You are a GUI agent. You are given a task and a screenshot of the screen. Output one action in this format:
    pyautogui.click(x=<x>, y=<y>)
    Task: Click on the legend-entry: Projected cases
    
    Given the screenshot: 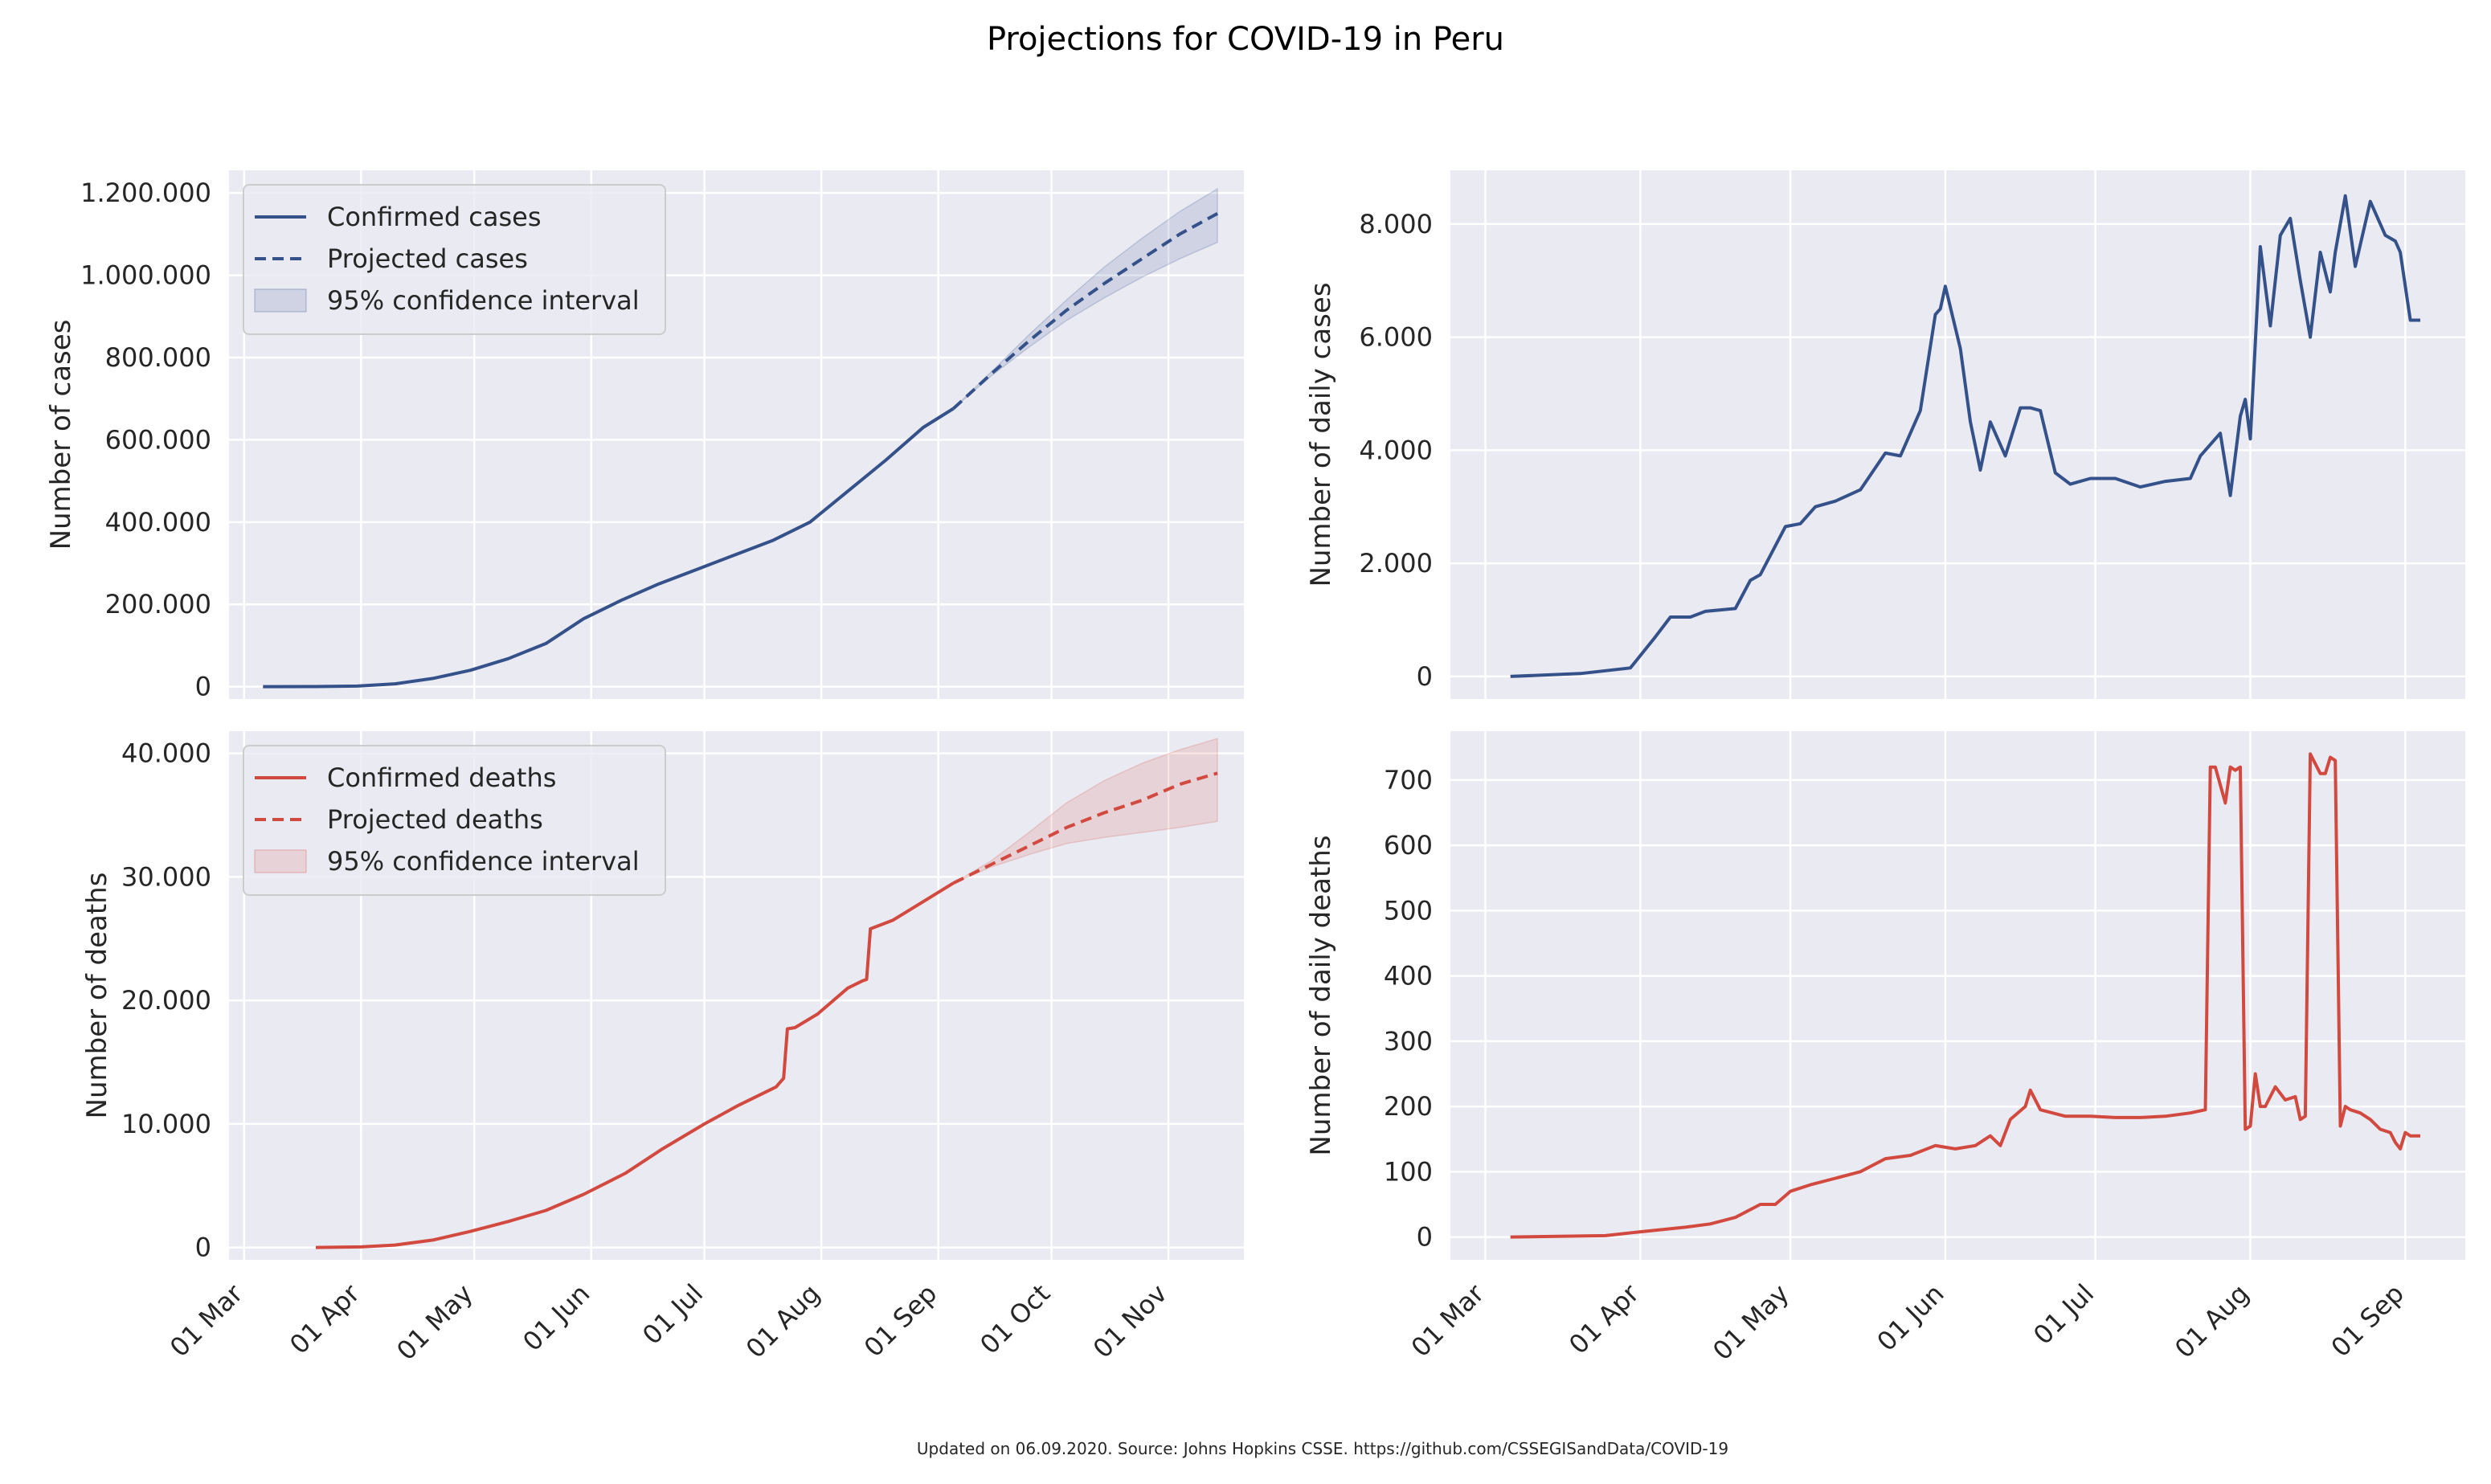 What is the action you would take?
    pyautogui.click(x=427, y=258)
    